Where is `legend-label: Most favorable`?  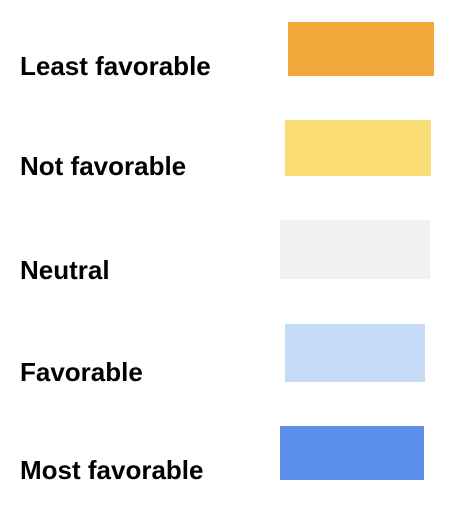 legend-label: Most favorable is located at coordinates (112, 470).